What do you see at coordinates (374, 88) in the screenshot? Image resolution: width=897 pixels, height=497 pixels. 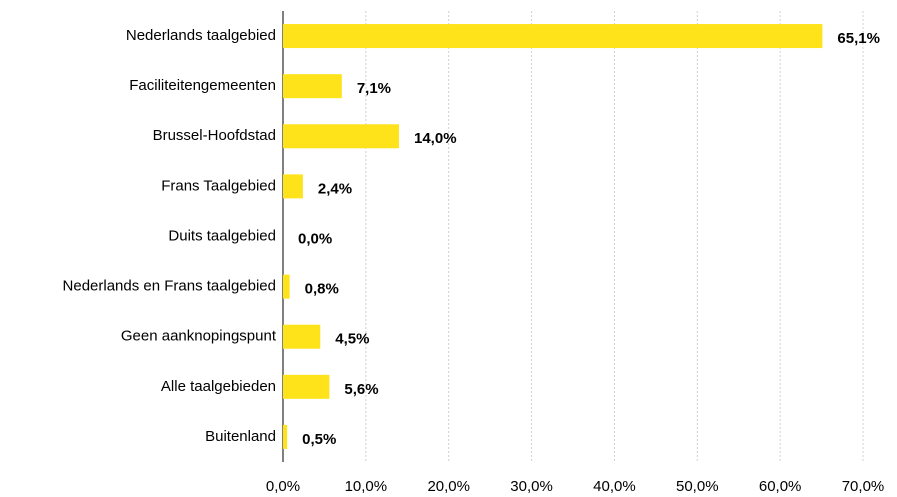 I see `value-label: 7,1%` at bounding box center [374, 88].